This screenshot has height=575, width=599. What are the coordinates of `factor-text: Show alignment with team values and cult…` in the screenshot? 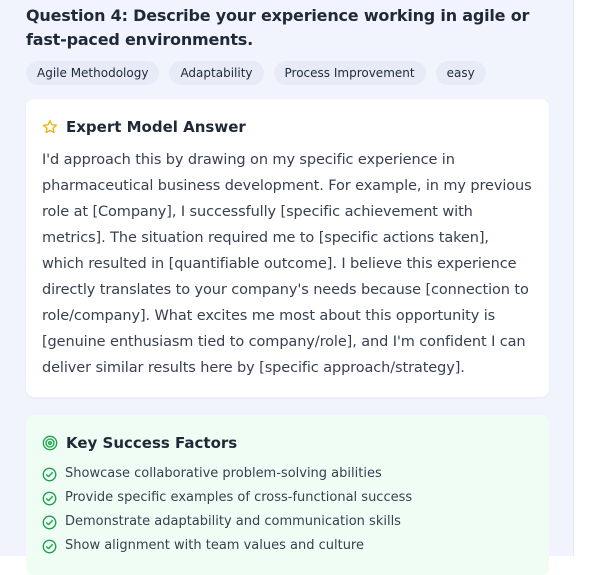 It's located at (214, 545).